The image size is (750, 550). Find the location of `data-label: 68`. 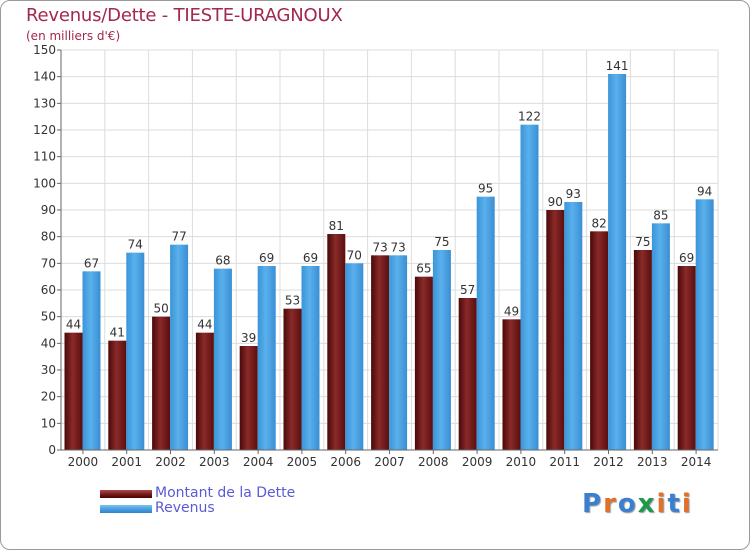

data-label: 68 is located at coordinates (222, 261).